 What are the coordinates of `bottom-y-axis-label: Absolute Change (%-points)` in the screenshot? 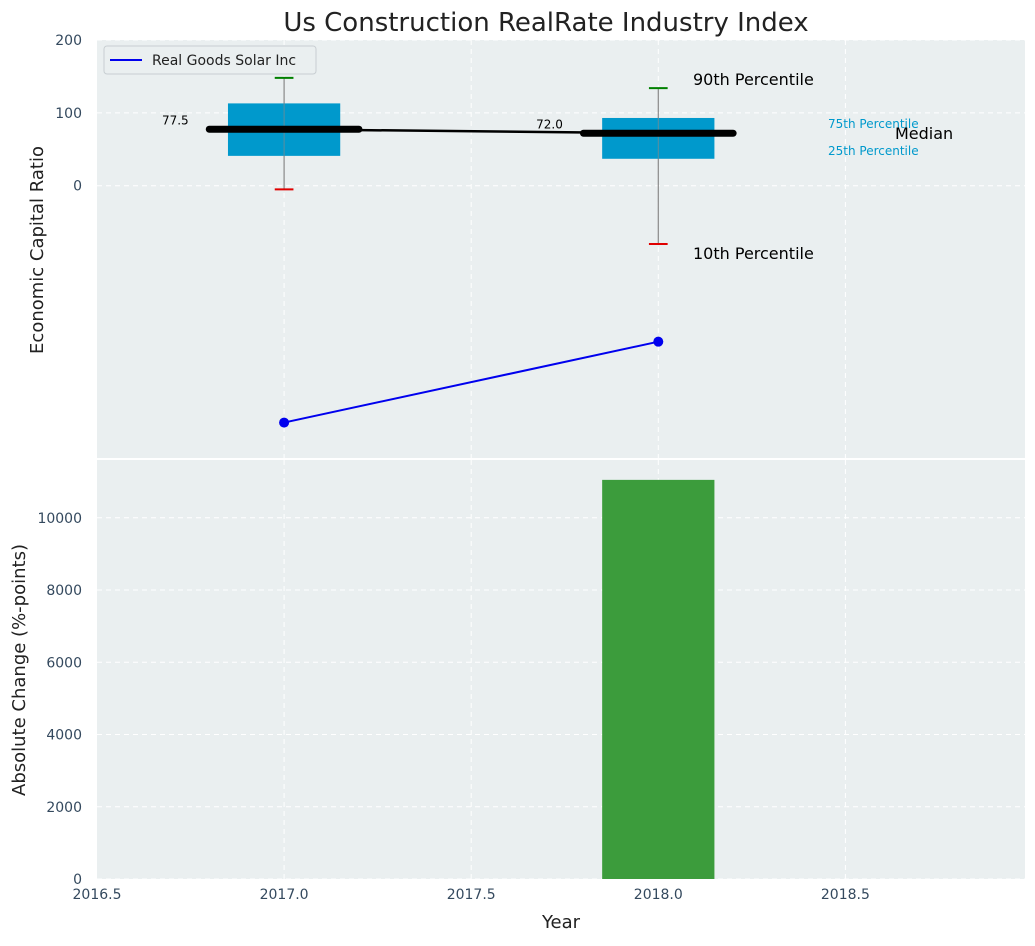 It's located at (19, 670).